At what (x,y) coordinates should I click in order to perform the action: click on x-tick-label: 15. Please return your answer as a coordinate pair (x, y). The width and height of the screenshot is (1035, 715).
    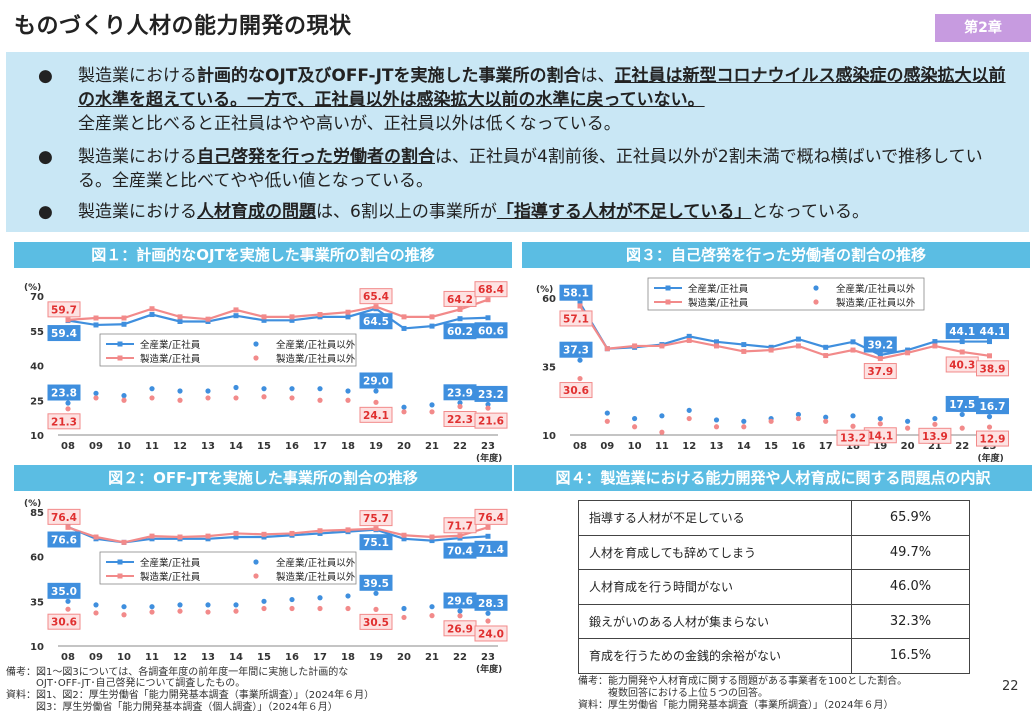
    Looking at the image, I should click on (264, 446).